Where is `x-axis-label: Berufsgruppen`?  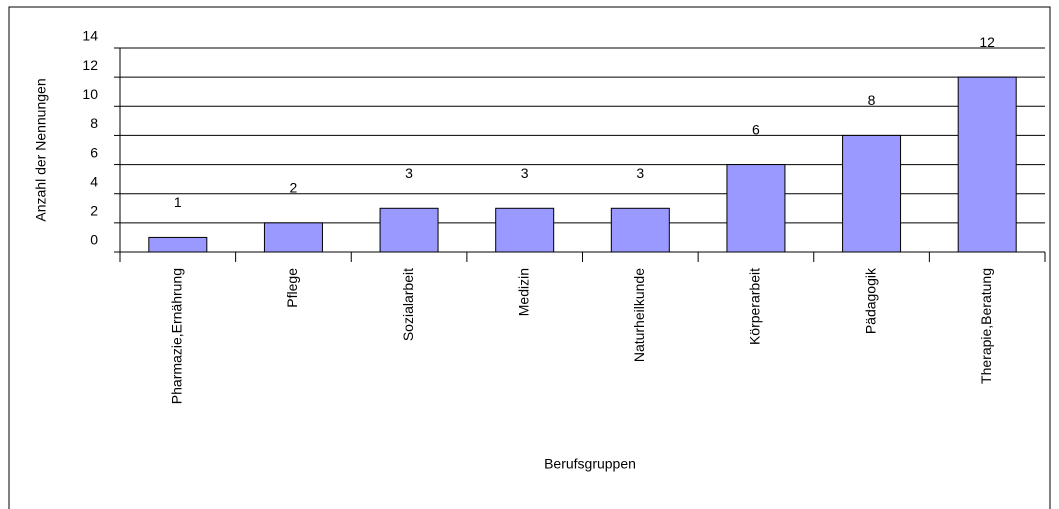
x-axis-label: Berufsgruppen is located at coordinates (590, 464).